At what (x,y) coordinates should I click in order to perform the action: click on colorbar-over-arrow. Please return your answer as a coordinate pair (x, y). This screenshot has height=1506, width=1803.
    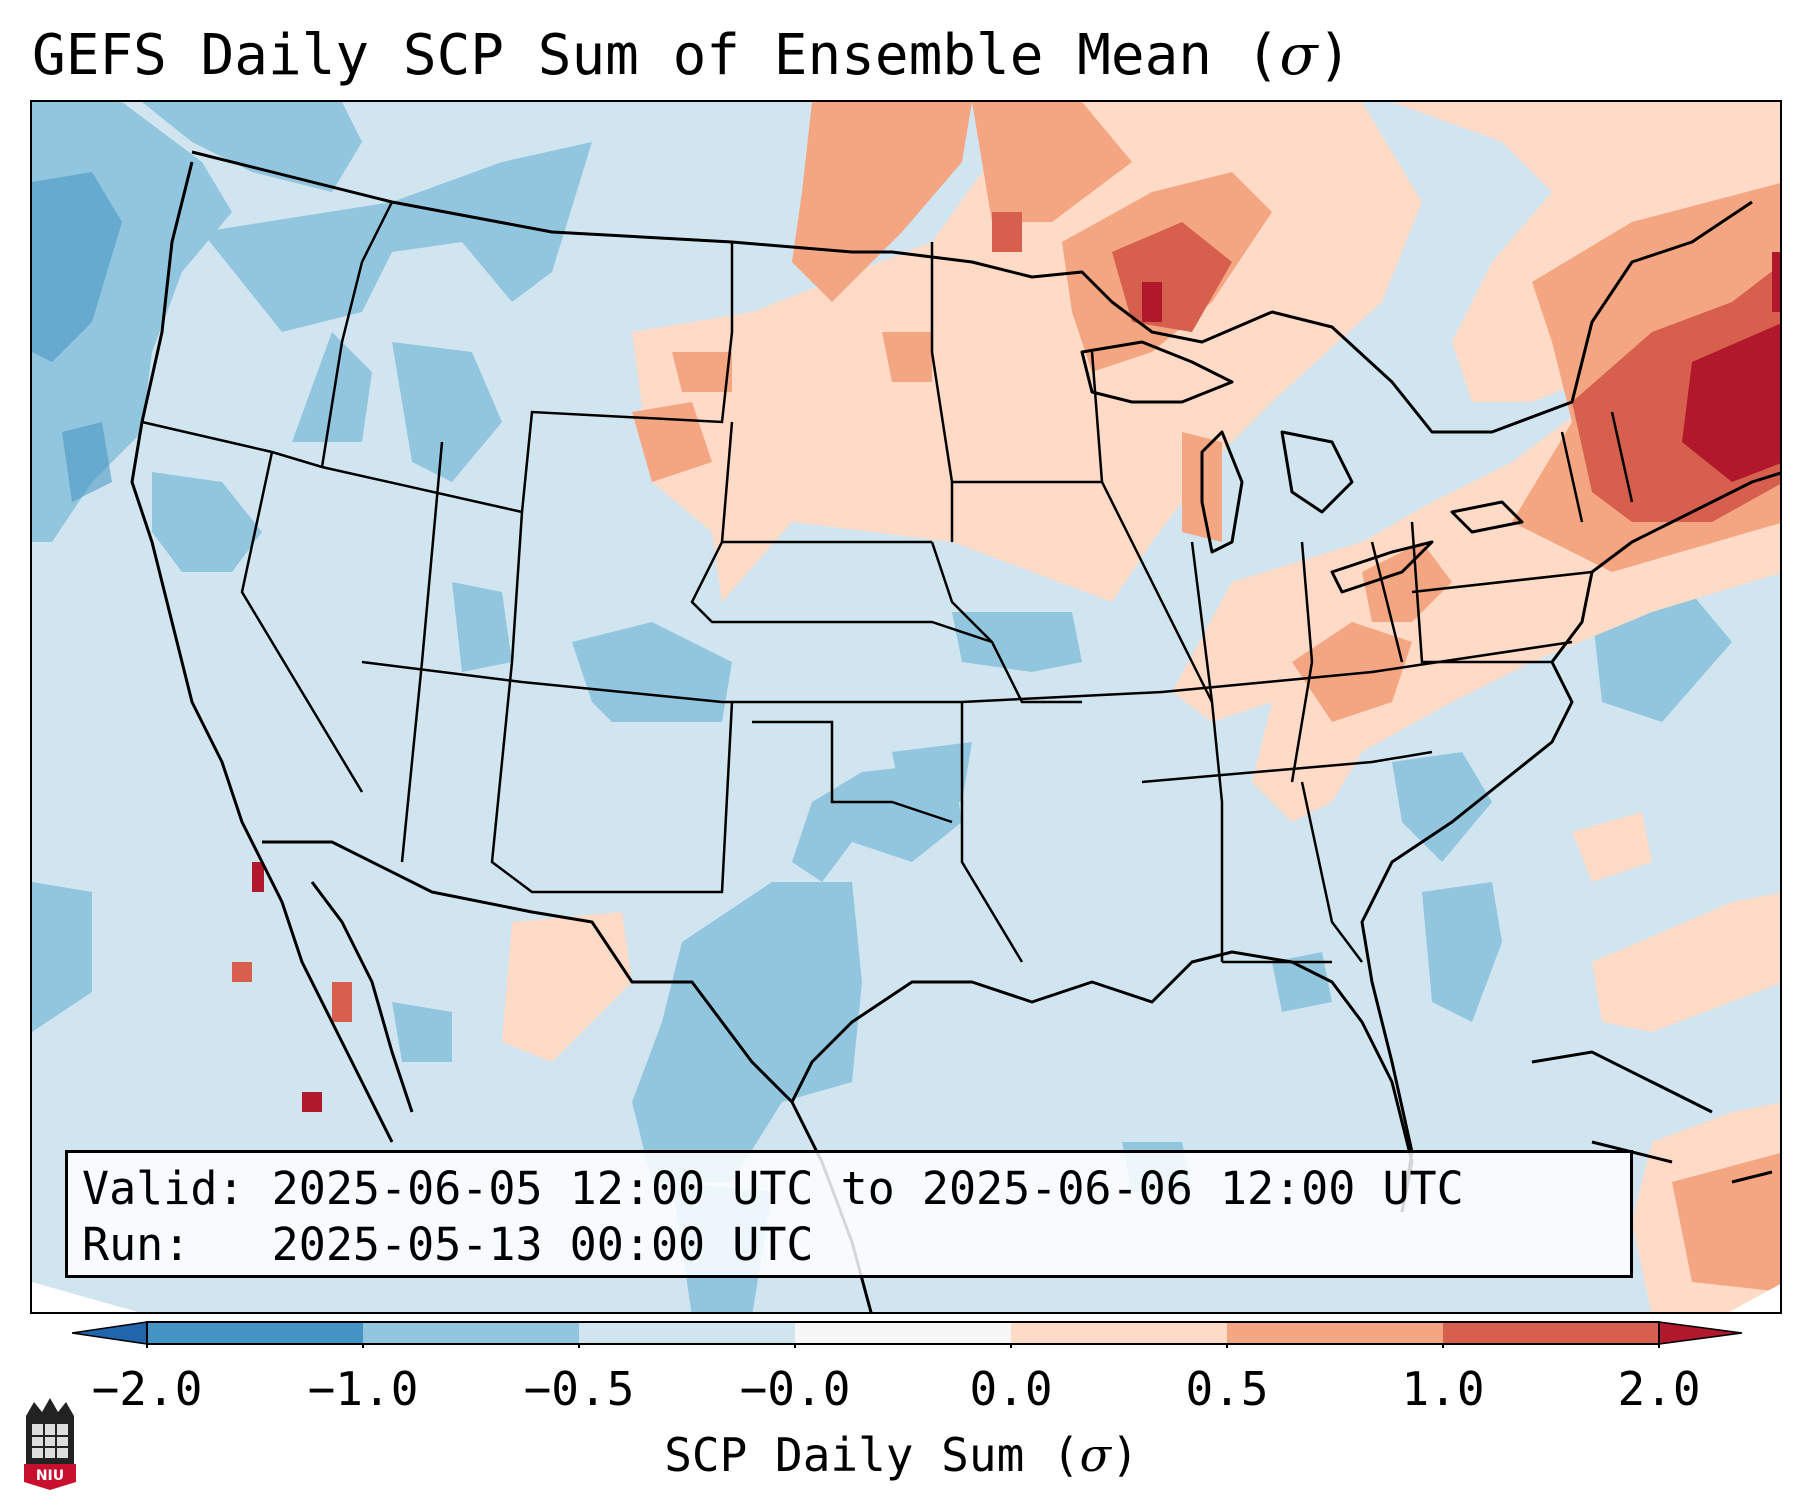
    Looking at the image, I should click on (1700, 1333).